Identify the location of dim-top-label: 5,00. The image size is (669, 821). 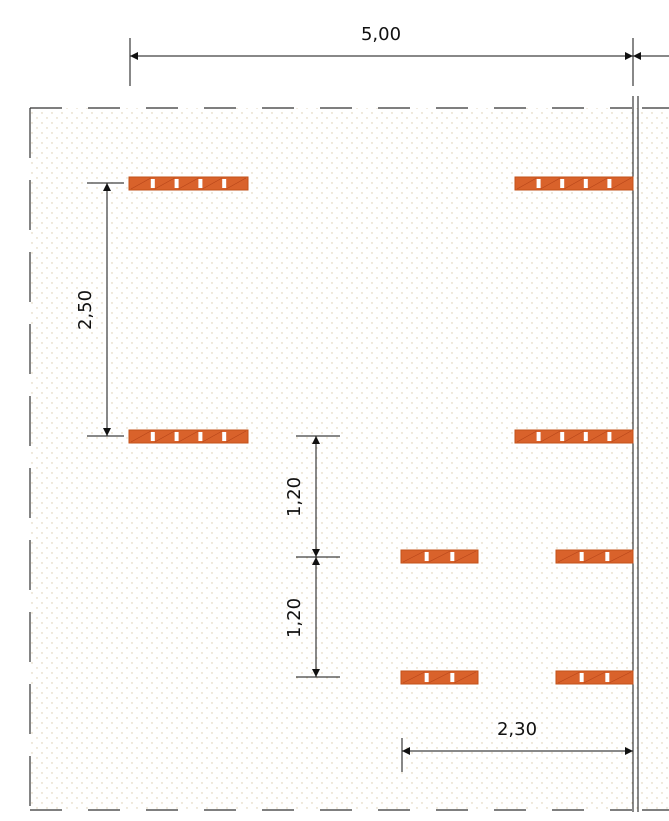
(381, 34).